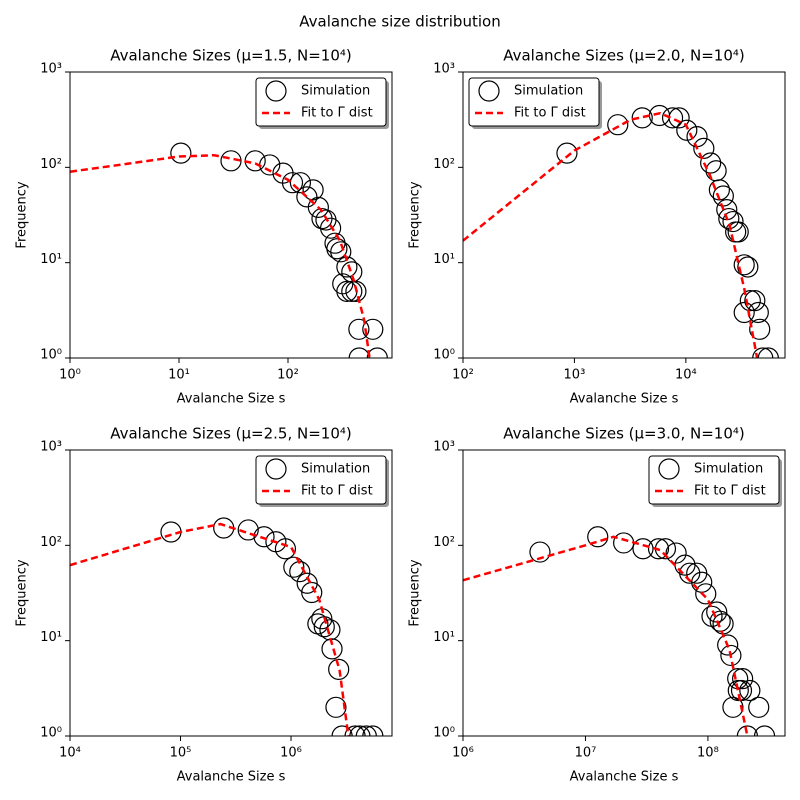 Image resolution: width=800 pixels, height=800 pixels. Describe the element at coordinates (708, 753) in the screenshot. I see `x-tick-label: 10⁸` at that location.